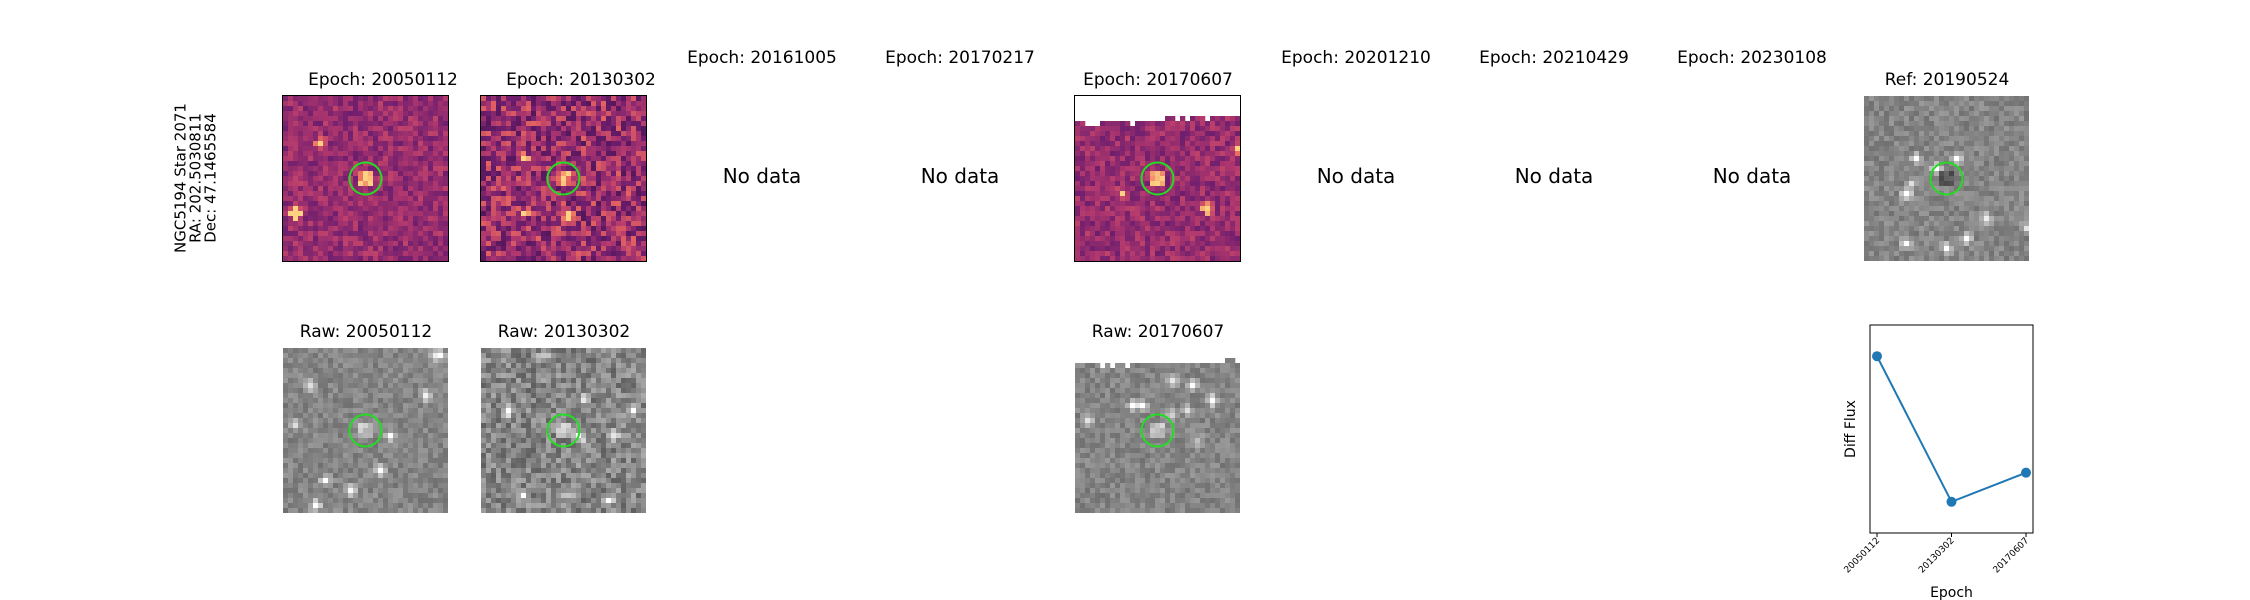 The width and height of the screenshot is (2250, 600). Describe the element at coordinates (1951, 429) in the screenshot. I see `series-line` at that location.